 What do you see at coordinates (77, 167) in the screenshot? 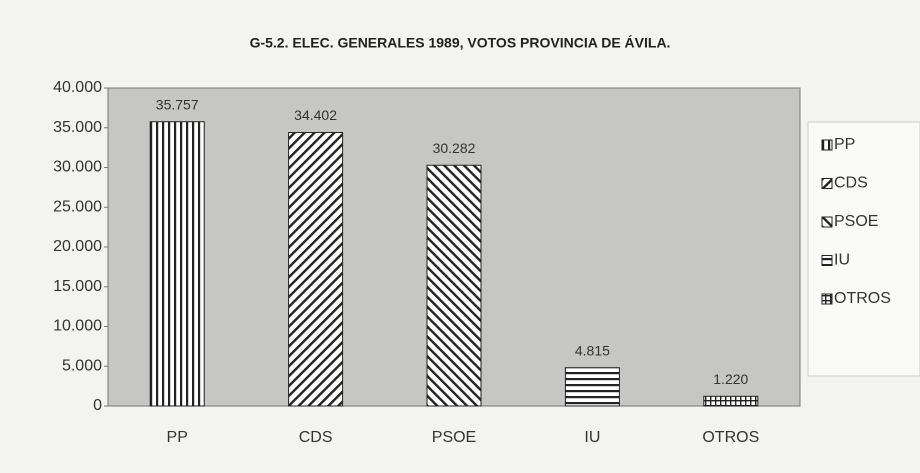
I see `y-tick-label: 30.000` at bounding box center [77, 167].